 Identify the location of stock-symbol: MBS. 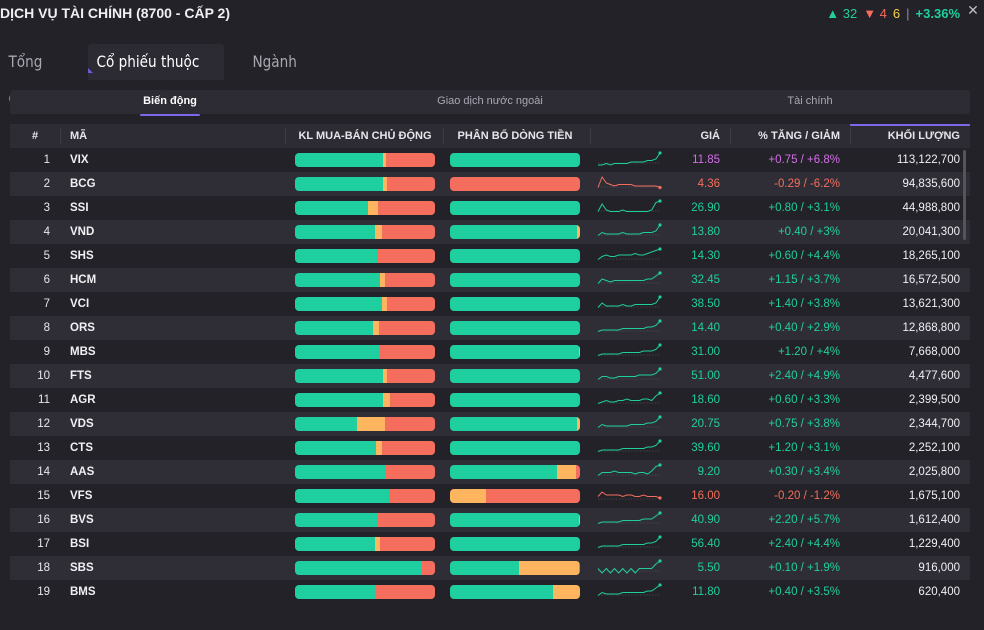
(83, 352).